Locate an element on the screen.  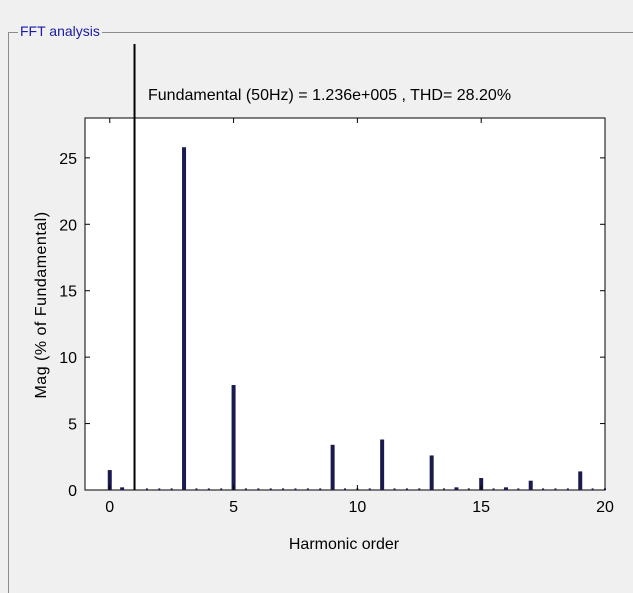
x-tick-label: 0 is located at coordinates (109, 507).